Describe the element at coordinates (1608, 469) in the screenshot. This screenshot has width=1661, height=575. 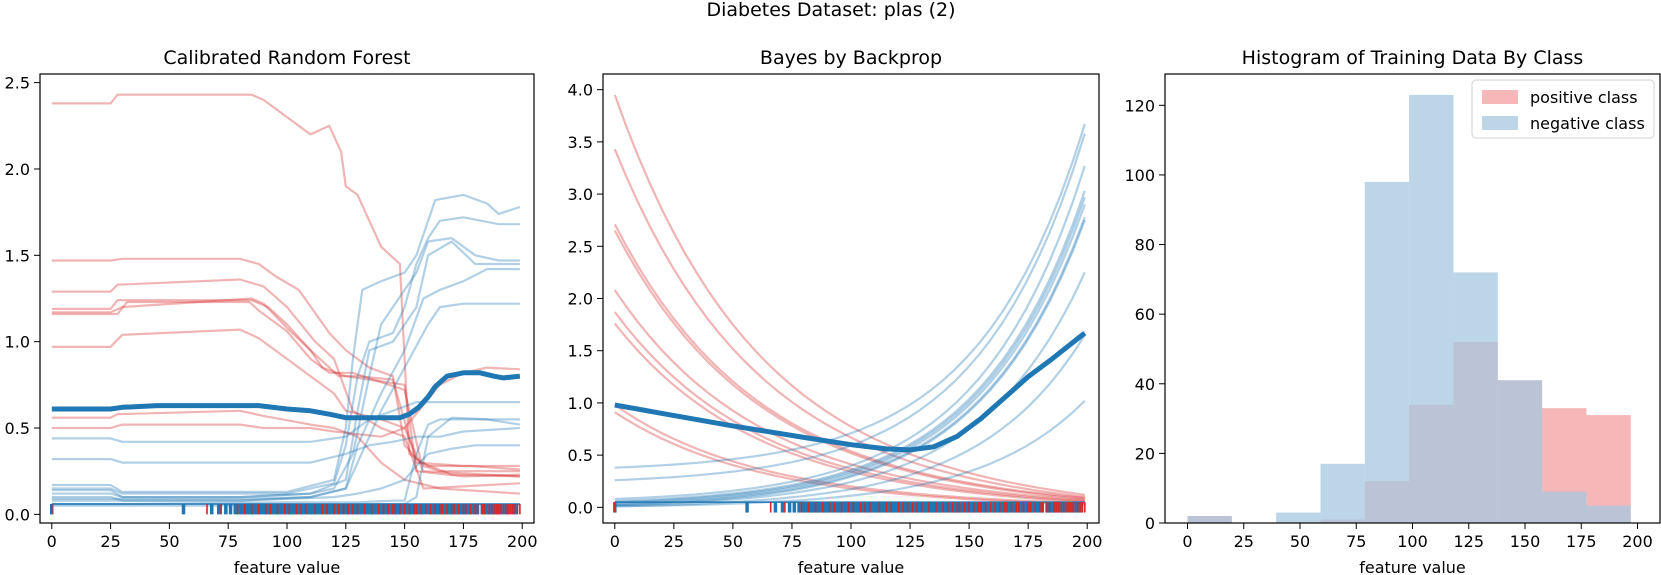
I see `hist-bar-positive` at that location.